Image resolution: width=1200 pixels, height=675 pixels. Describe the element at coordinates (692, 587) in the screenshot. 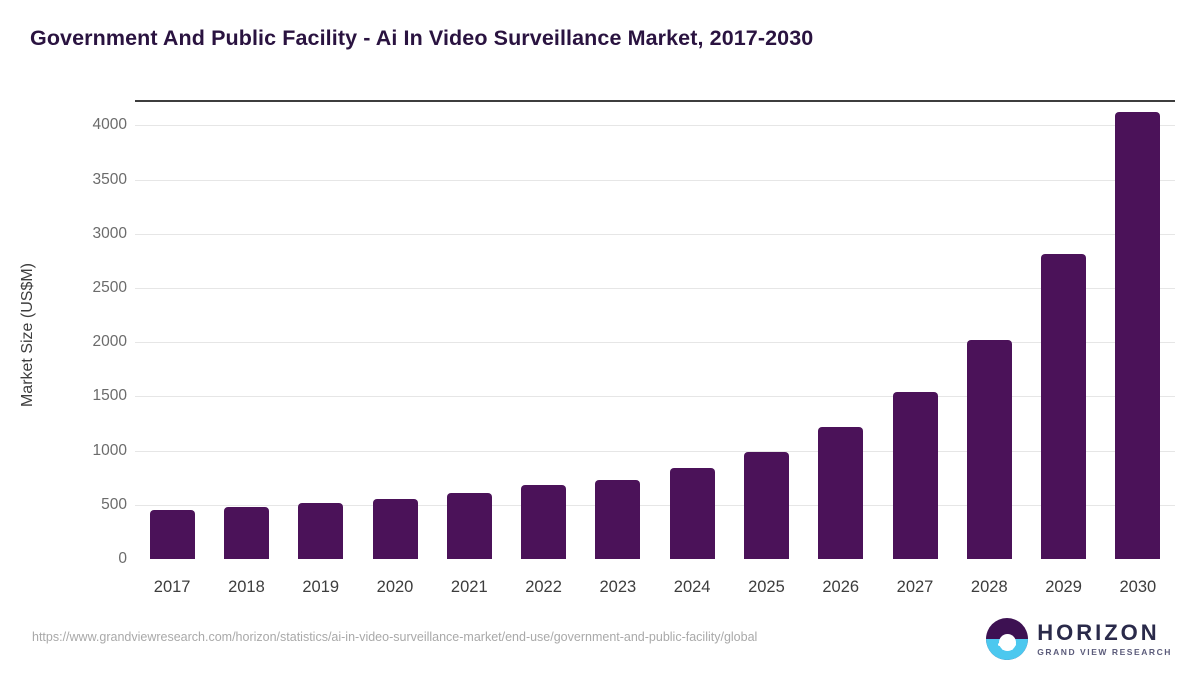

I see `x-axis-tick-label: 2024` at that location.